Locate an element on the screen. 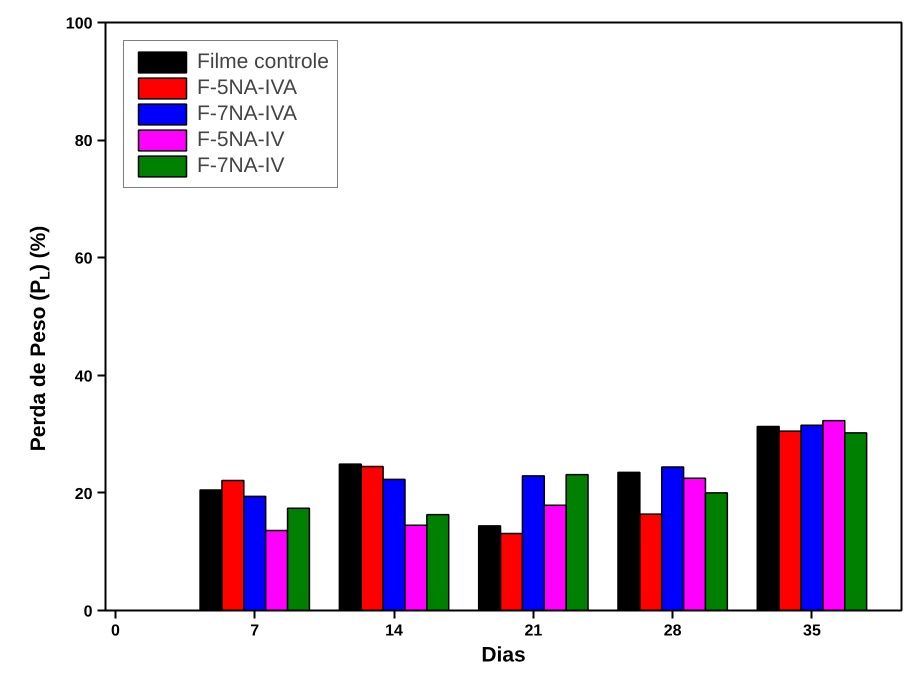  y-tick-label: 60 is located at coordinates (83, 259).